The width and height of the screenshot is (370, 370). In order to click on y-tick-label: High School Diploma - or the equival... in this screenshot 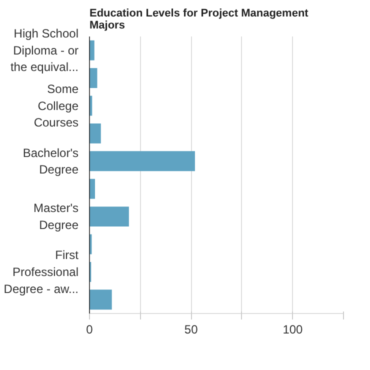, I will do `click(44, 50)`.